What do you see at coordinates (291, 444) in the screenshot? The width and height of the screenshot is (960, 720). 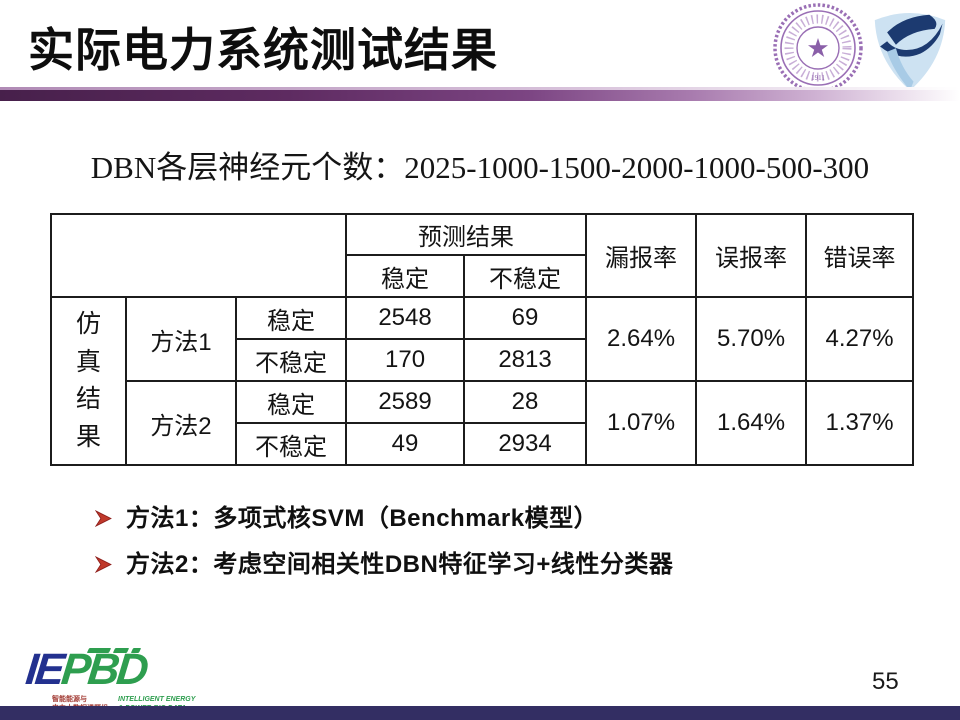 I see `method2-unstable-label-cell: 不稳定` at bounding box center [291, 444].